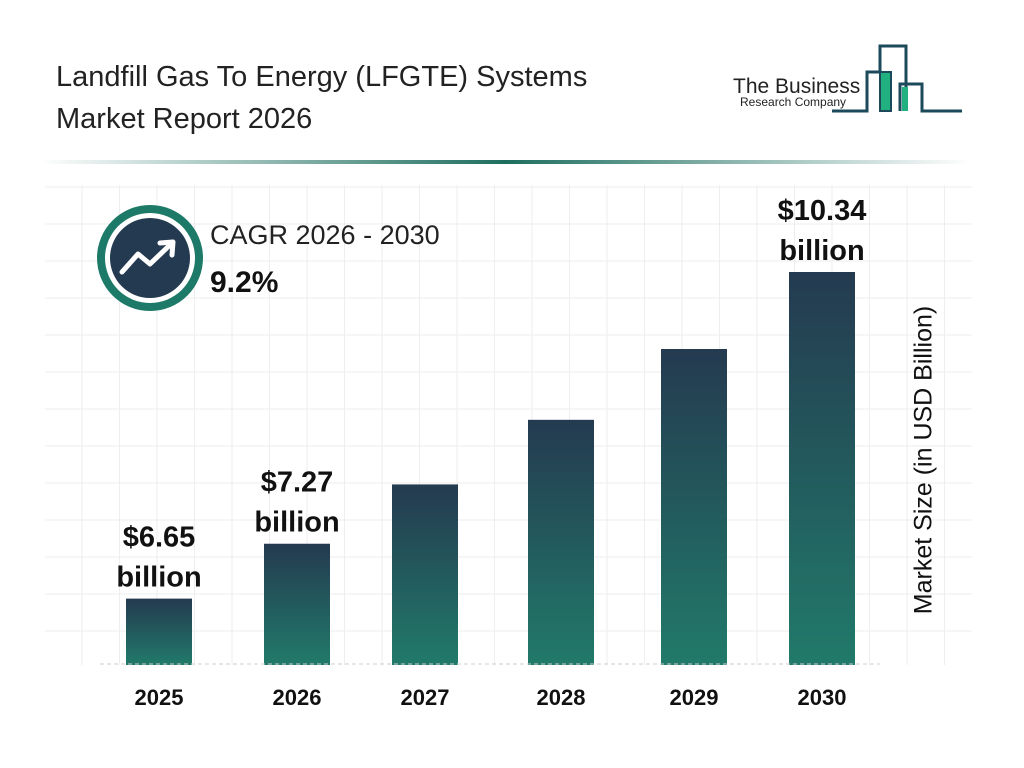 This screenshot has height=768, width=1024. I want to click on cagr-value: 9.2%, so click(244, 282).